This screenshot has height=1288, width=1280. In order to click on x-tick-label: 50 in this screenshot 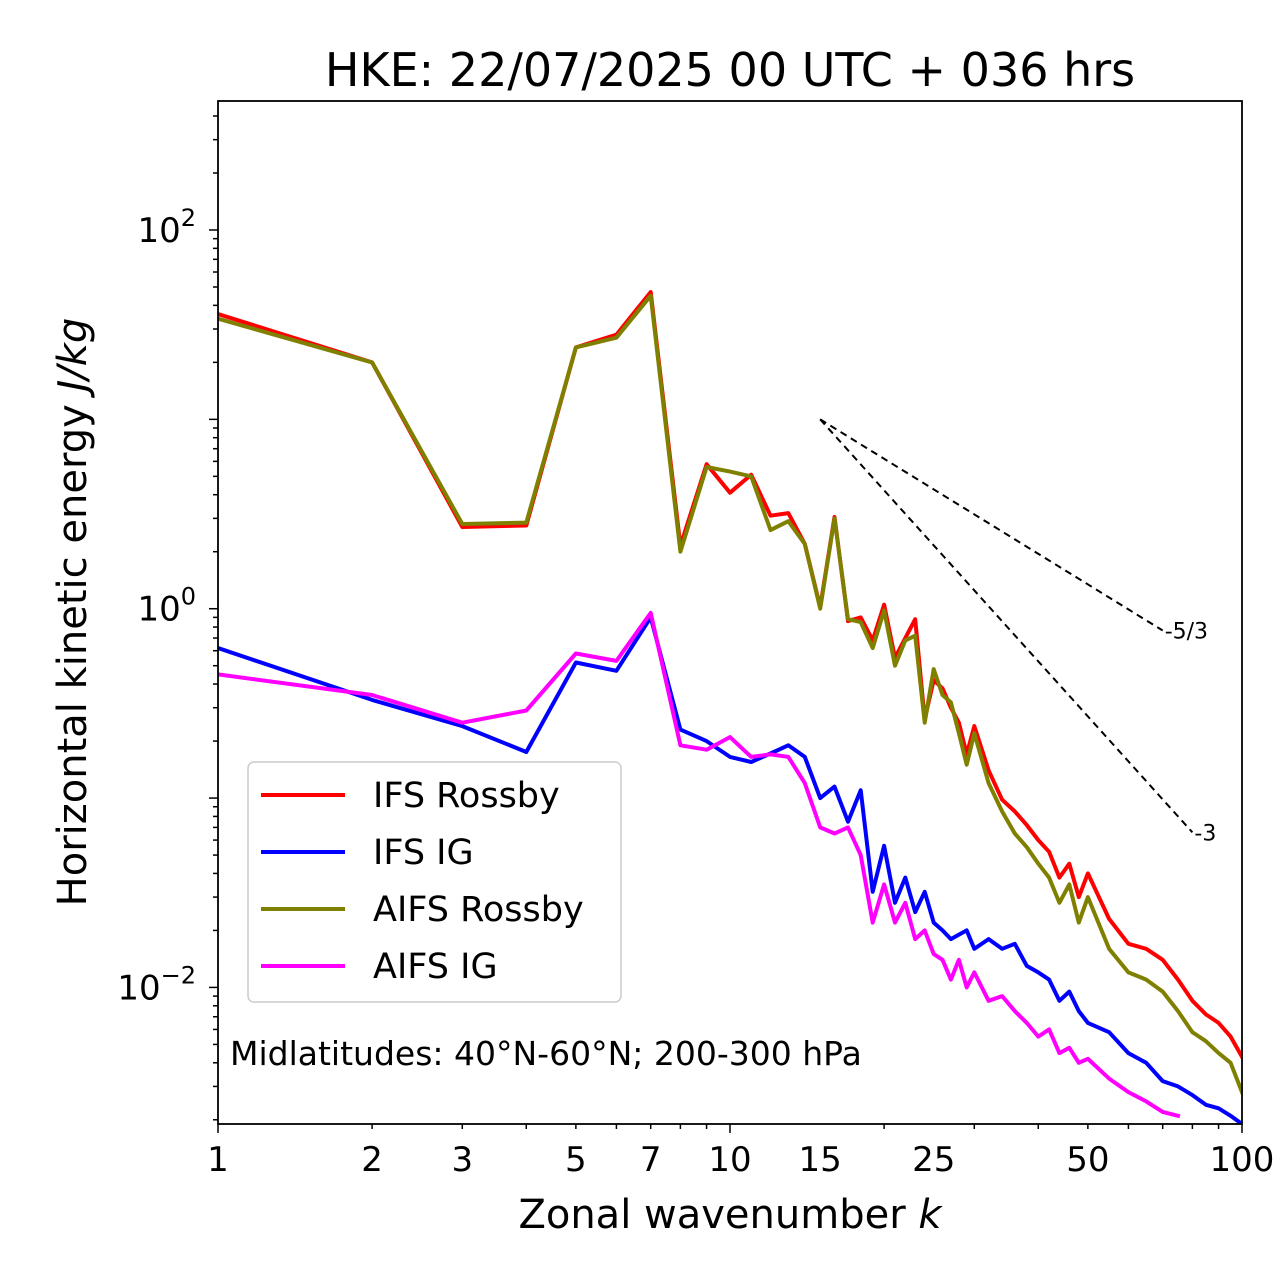, I will do `click(1087, 1160)`.